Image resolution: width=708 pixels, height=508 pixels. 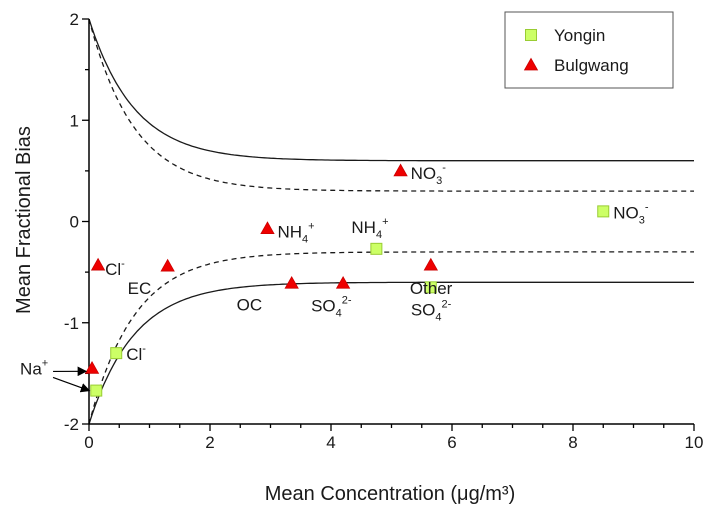 I want to click on point-label: EC, so click(x=140, y=288).